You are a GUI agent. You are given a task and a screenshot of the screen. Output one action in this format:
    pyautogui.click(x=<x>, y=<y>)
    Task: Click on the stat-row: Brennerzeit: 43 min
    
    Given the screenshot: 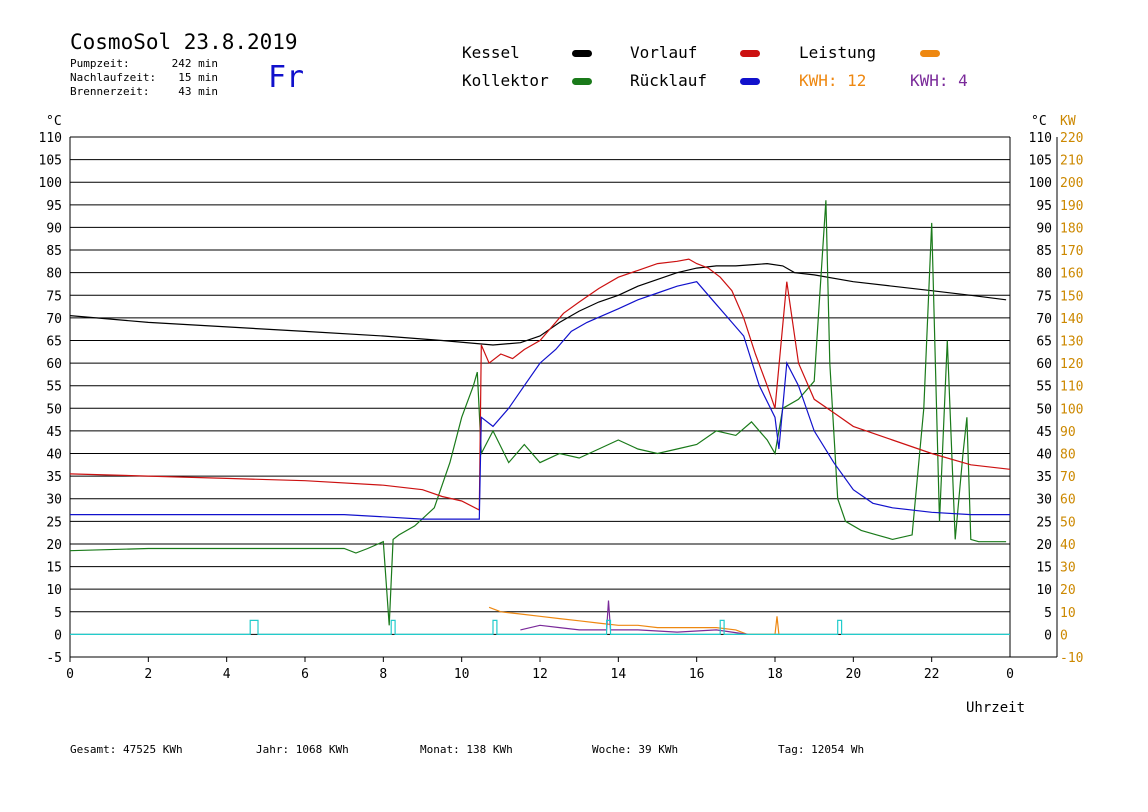 What is the action you would take?
    pyautogui.click(x=144, y=91)
    